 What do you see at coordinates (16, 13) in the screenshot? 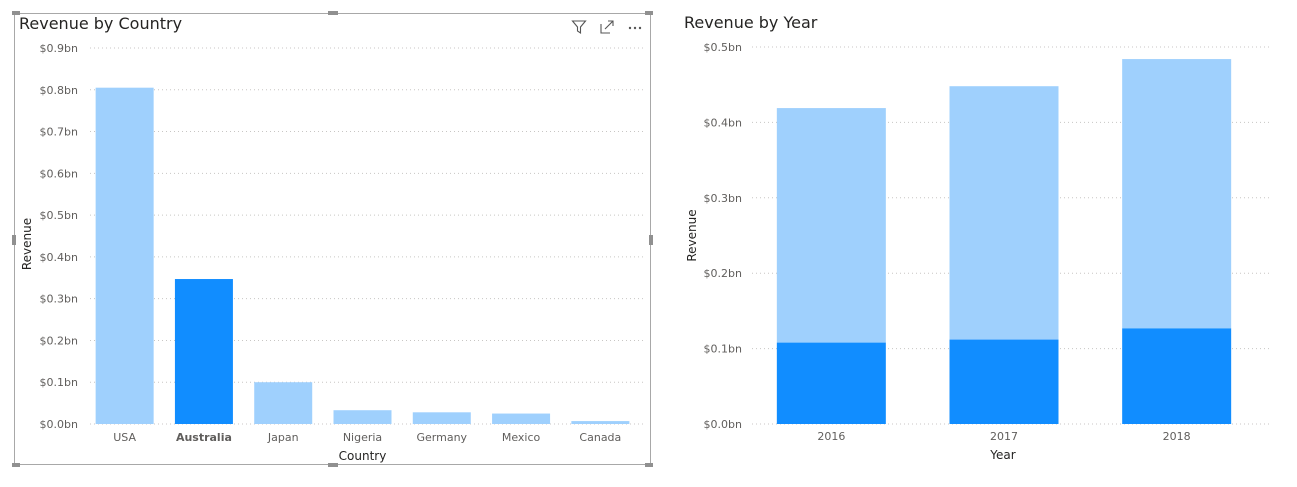
I see `resize-handle-top-left` at bounding box center [16, 13].